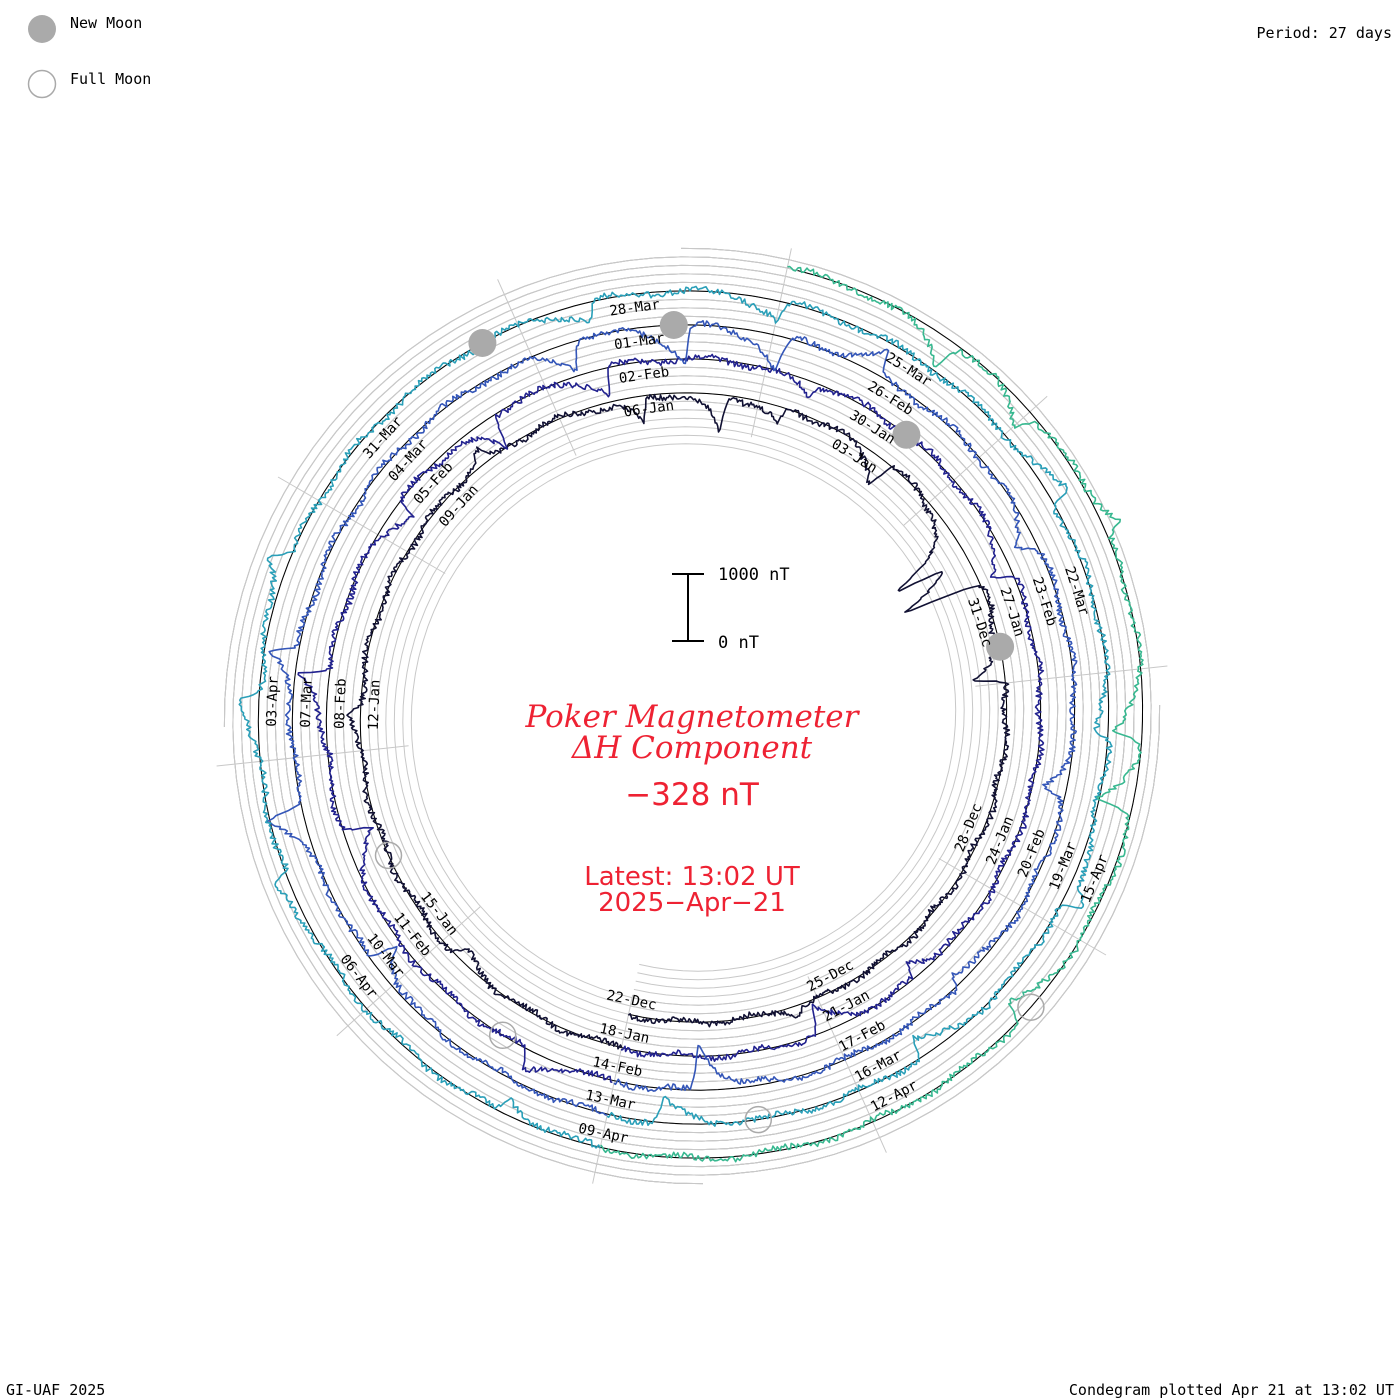 The image size is (1400, 1400). Describe the element at coordinates (635, 308) in the screenshot. I see `date-label: 28-Mar` at that location.